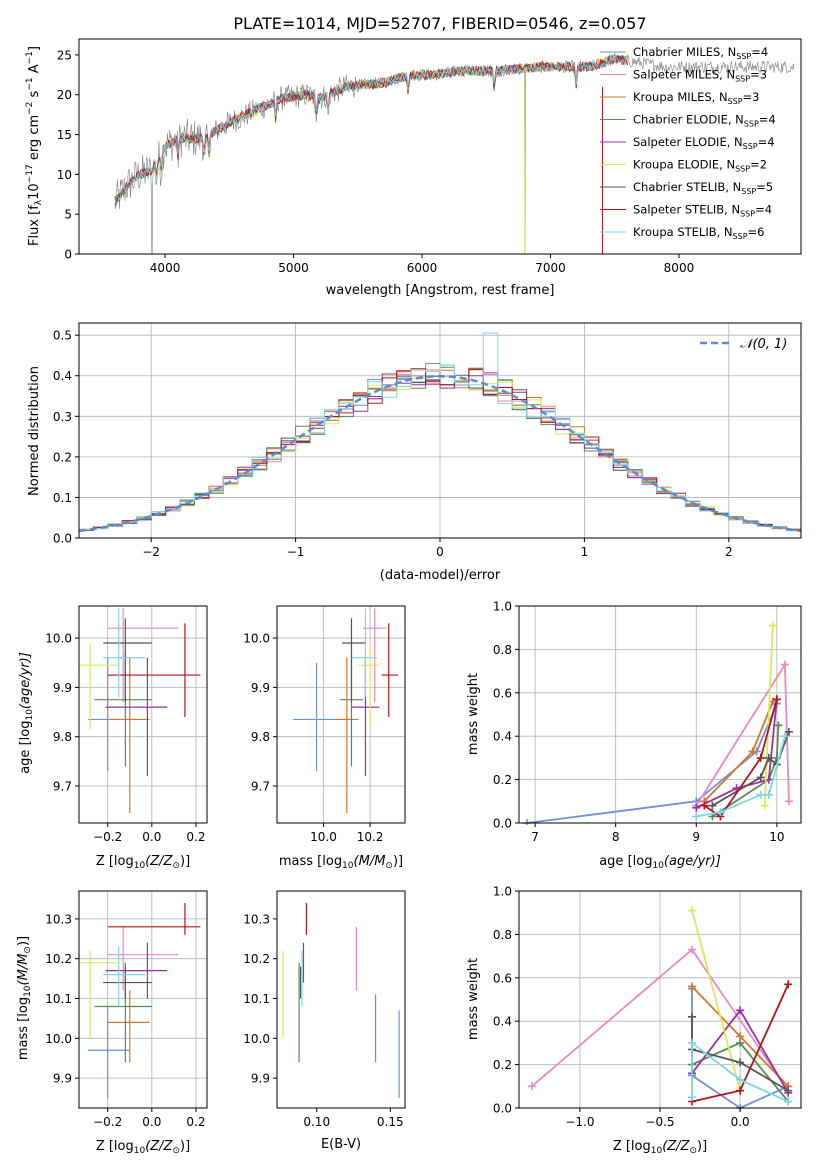 This screenshot has height=1170, width=819. Describe the element at coordinates (107, 1122) in the screenshot. I see `xtick-label: −0.2` at that location.